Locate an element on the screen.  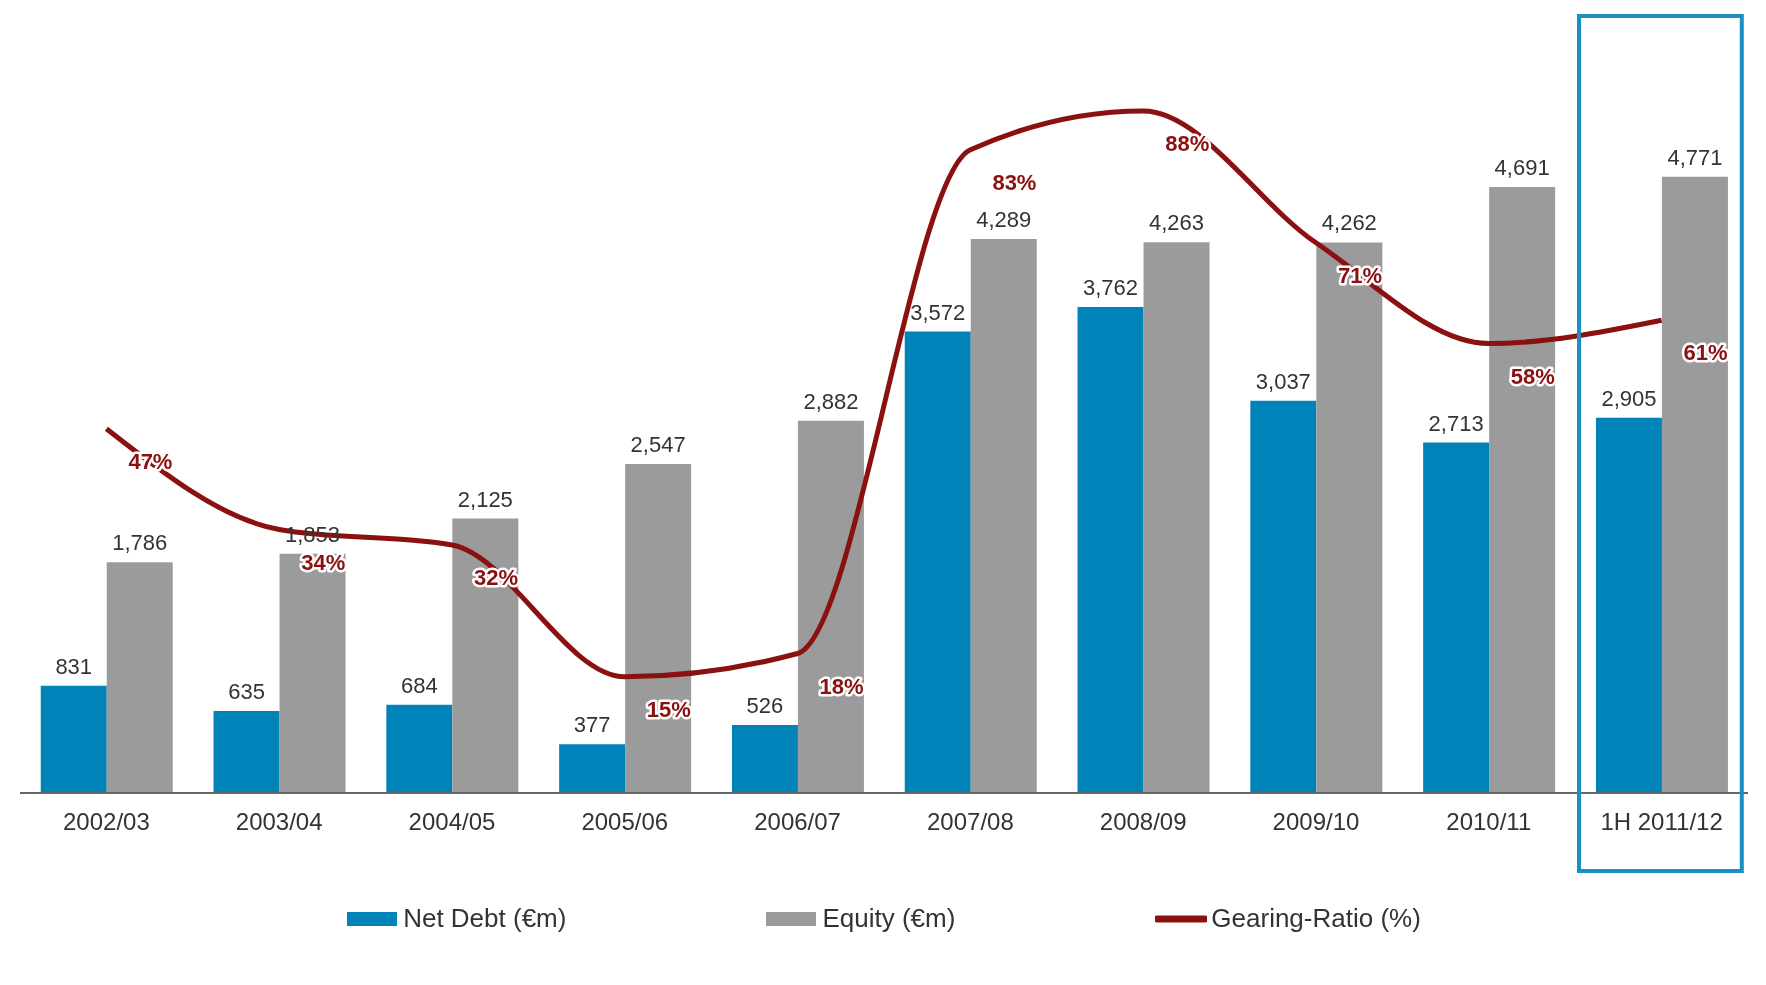
x-tick-label: 2008/09 is located at coordinates (1143, 822).